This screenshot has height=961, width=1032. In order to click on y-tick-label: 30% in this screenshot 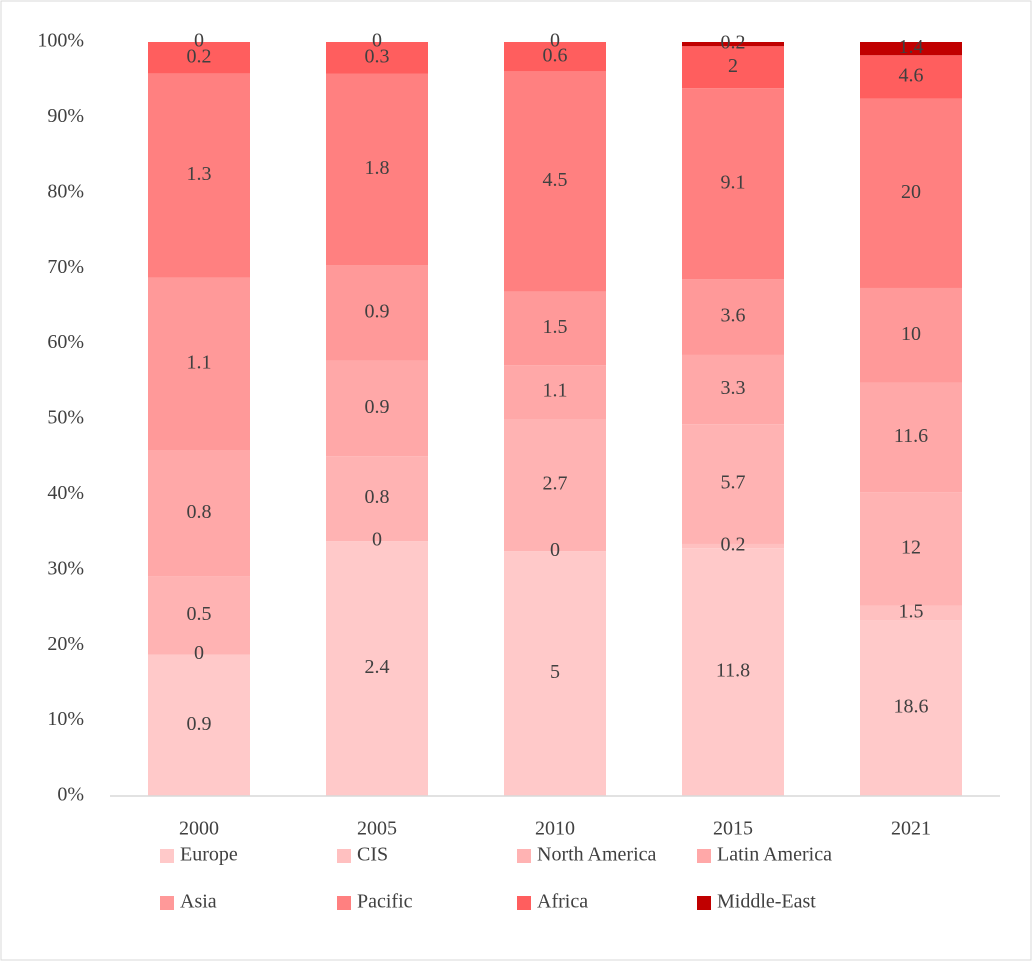, I will do `click(65, 568)`.